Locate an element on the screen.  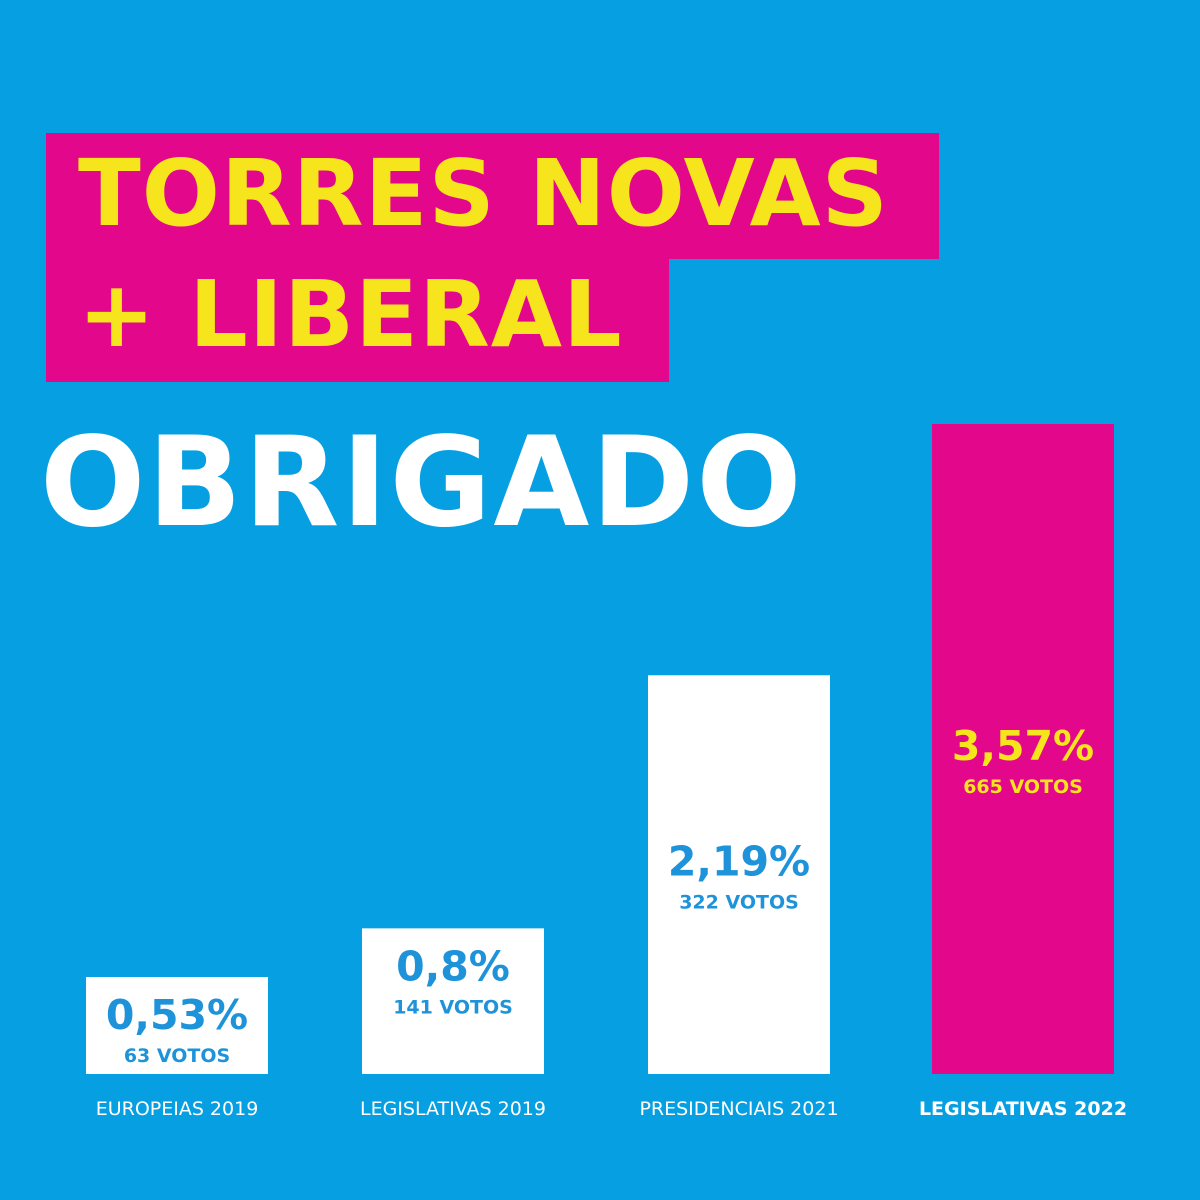
value-label-3: 2,19% is located at coordinates (739, 861).